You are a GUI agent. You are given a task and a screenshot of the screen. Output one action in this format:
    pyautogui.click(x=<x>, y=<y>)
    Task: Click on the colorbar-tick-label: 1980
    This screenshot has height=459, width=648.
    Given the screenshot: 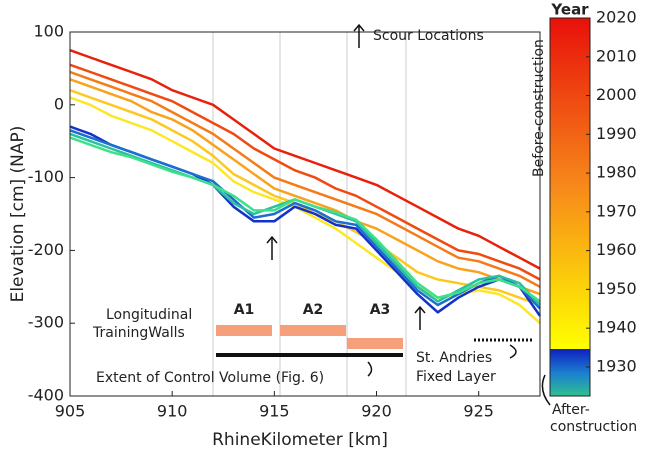 What is the action you would take?
    pyautogui.click(x=616, y=172)
    